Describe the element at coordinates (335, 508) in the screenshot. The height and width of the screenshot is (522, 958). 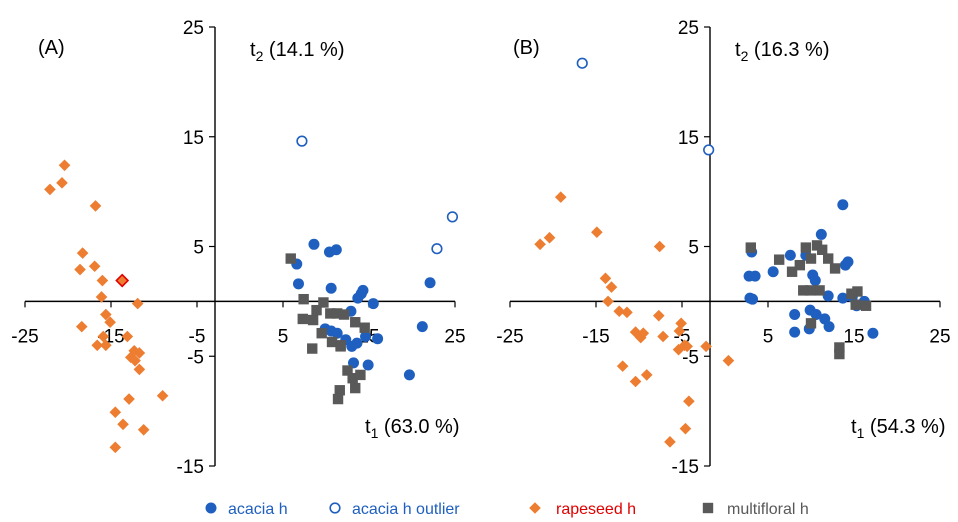
I see `legend-marker-acacia-h-outlier` at that location.